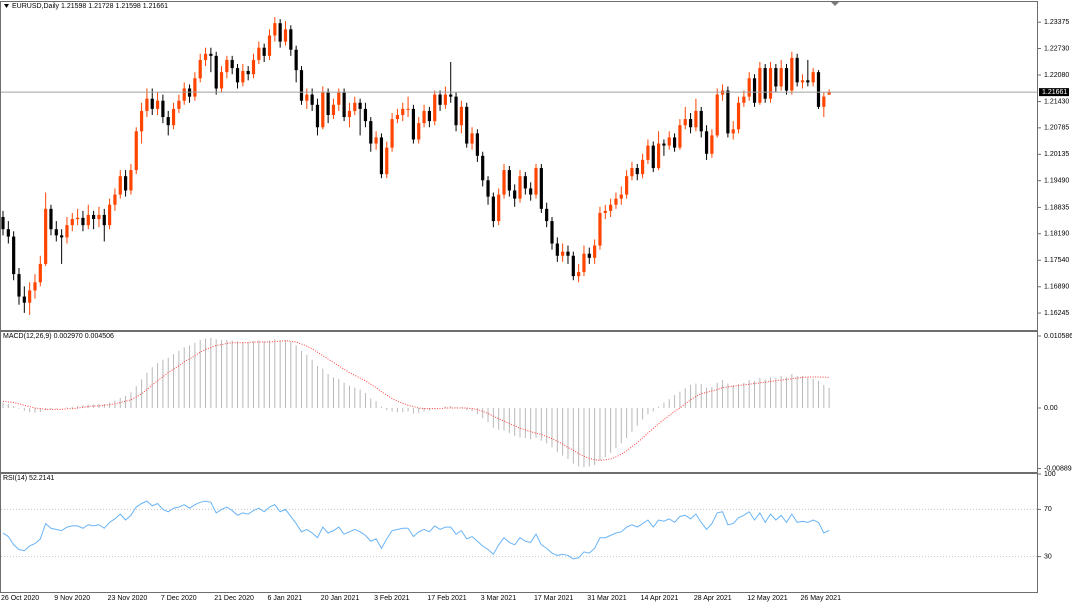 The width and height of the screenshot is (1072, 604). Describe the element at coordinates (128, 598) in the screenshot. I see `x-tick-label: 23 Nov 2020` at that location.